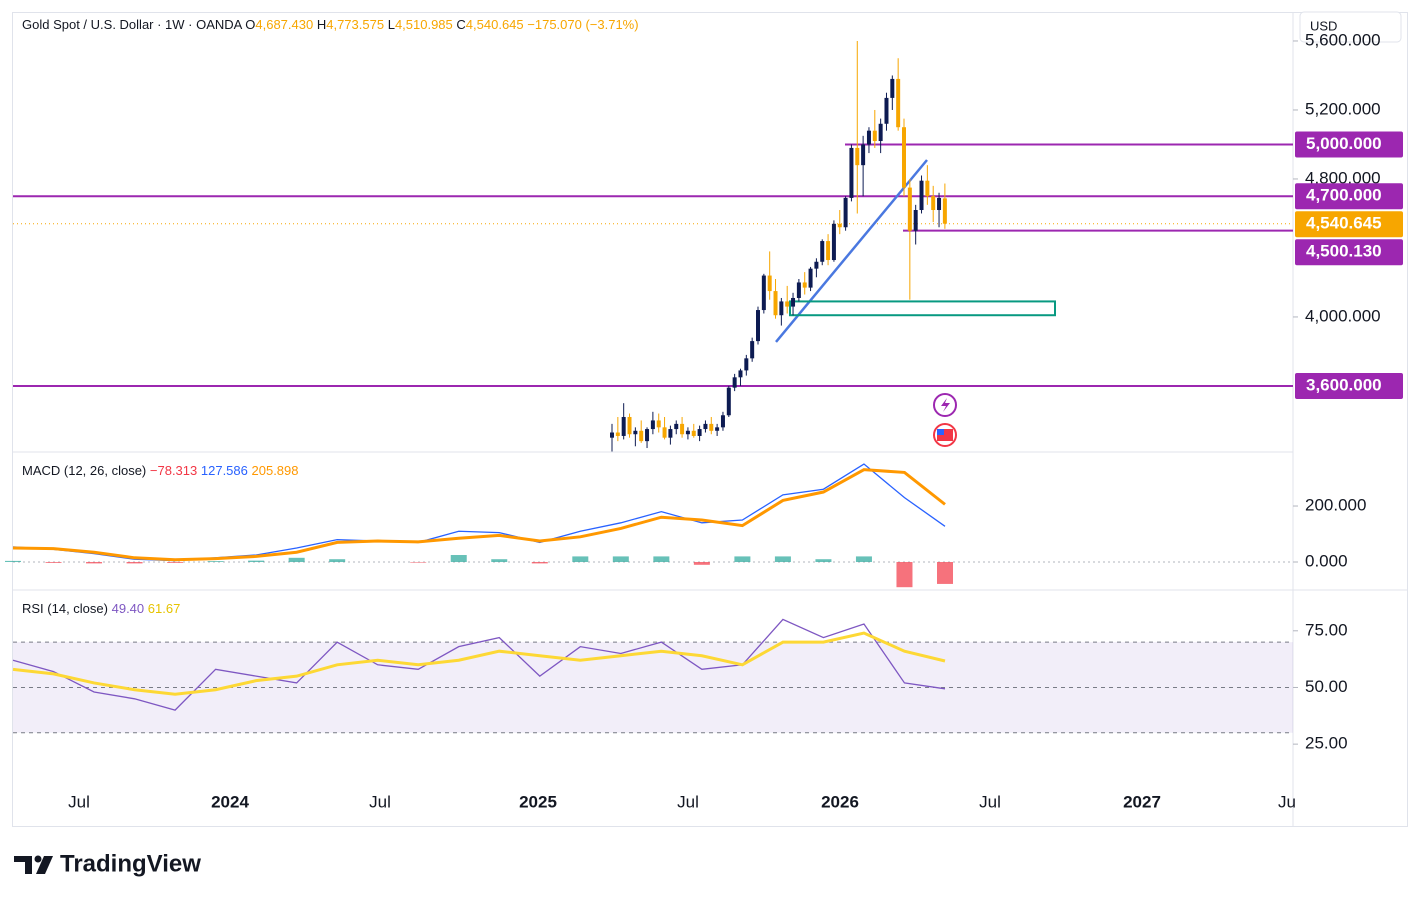  What do you see at coordinates (1323, 25) in the screenshot?
I see `currency: USD` at bounding box center [1323, 25].